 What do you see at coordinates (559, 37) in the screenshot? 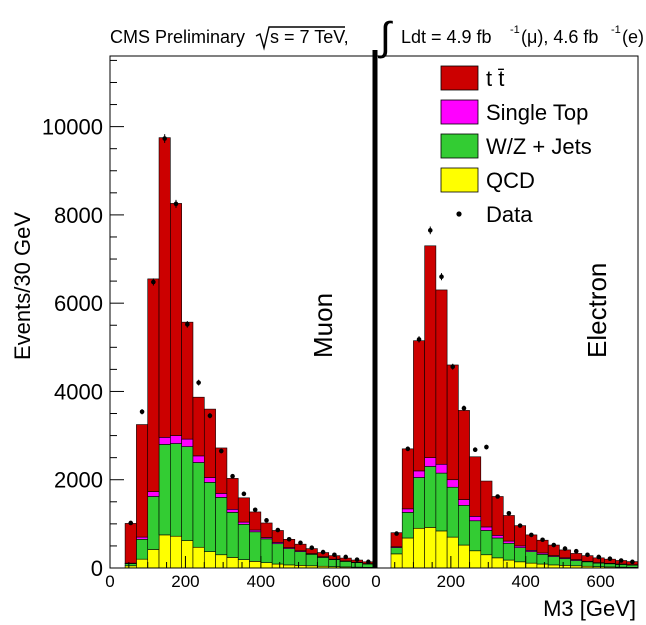
I see `header-paren-mu: (μ), 4.6 fb` at bounding box center [559, 37].